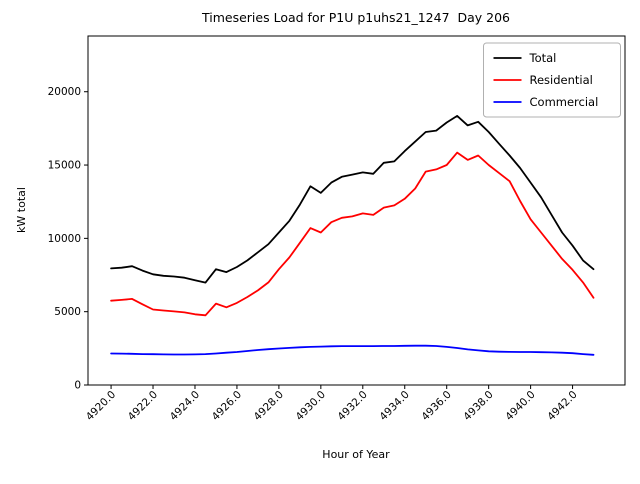  What do you see at coordinates (356, 454) in the screenshot?
I see `x-axis-label: Hour of Year` at bounding box center [356, 454].